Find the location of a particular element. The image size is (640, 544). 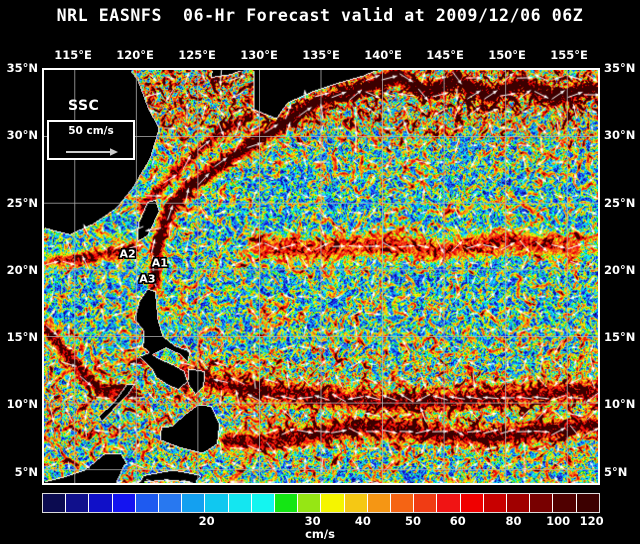

colorbar-tick-label: 120 is located at coordinates (591, 521).